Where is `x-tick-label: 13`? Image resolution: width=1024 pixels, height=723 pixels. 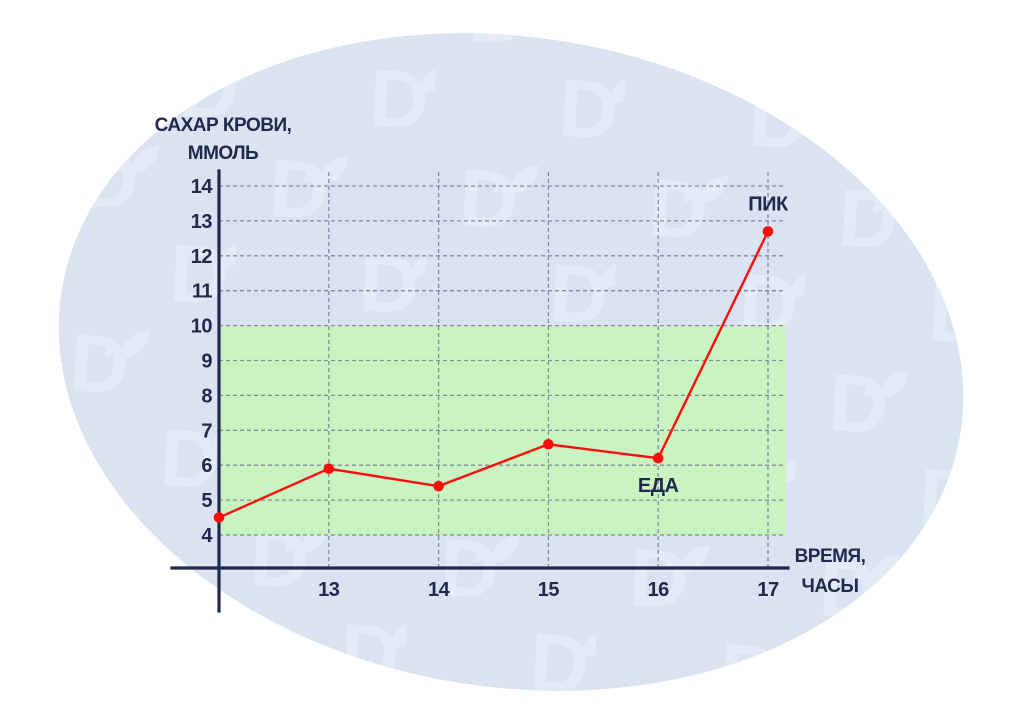 x-tick-label: 13 is located at coordinates (329, 590).